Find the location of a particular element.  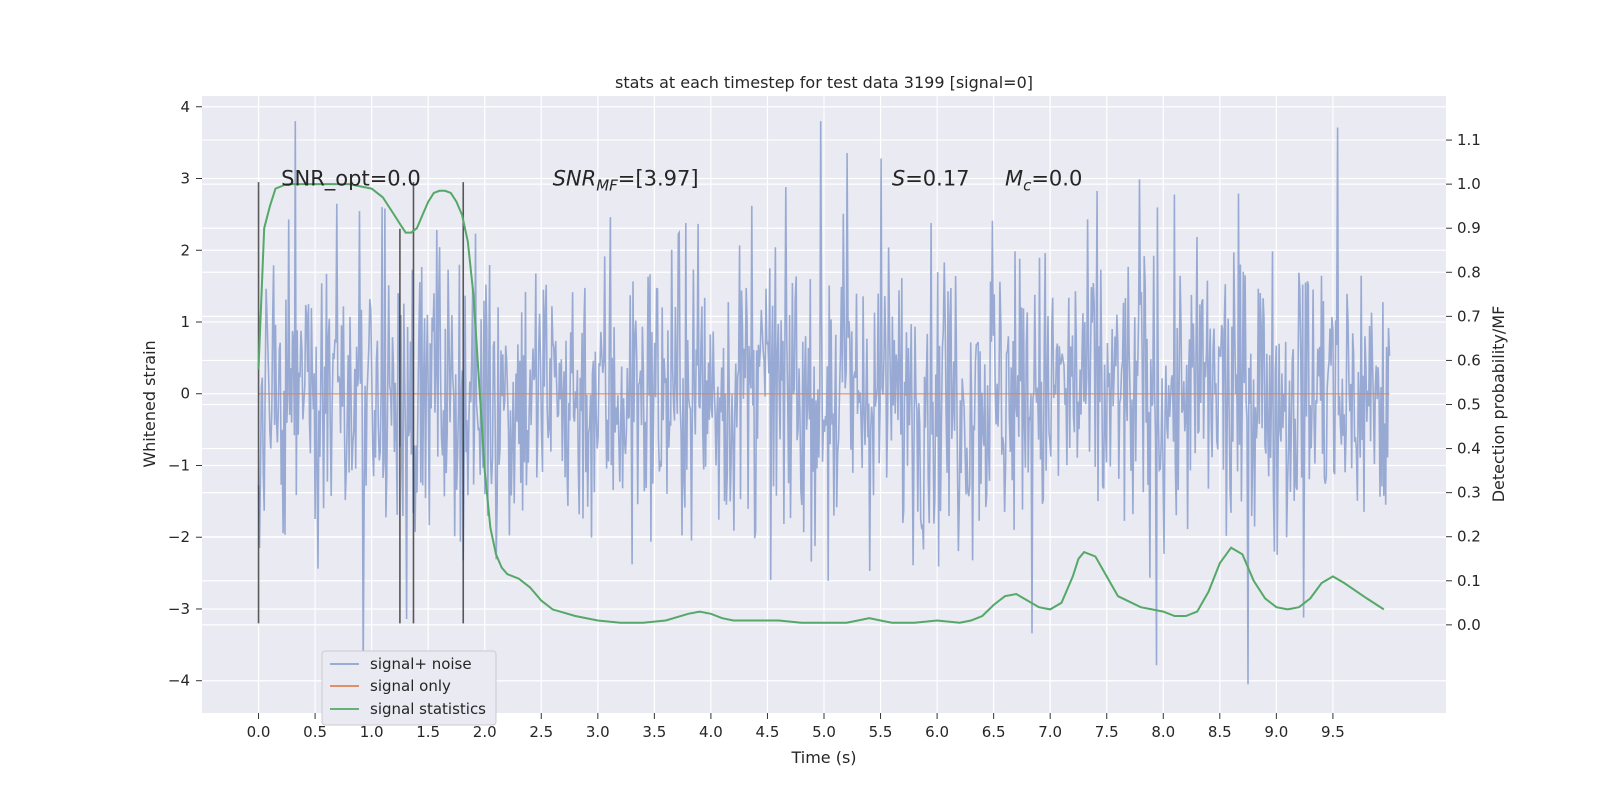

annotation-label: S=0.17 is located at coordinates (931, 179).